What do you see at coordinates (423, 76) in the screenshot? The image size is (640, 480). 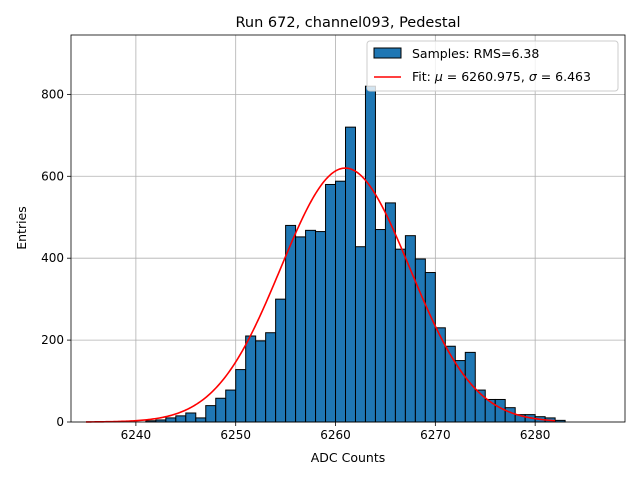 I see `legend-fit-prefix: Fit:` at bounding box center [423, 76].